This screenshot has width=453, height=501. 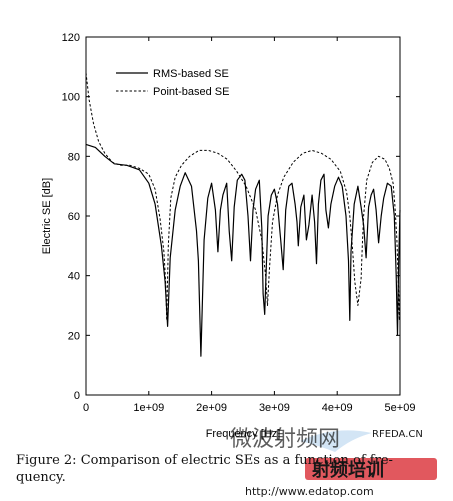 I want to click on legend-label-point: Point-based SE, so click(x=191, y=92).